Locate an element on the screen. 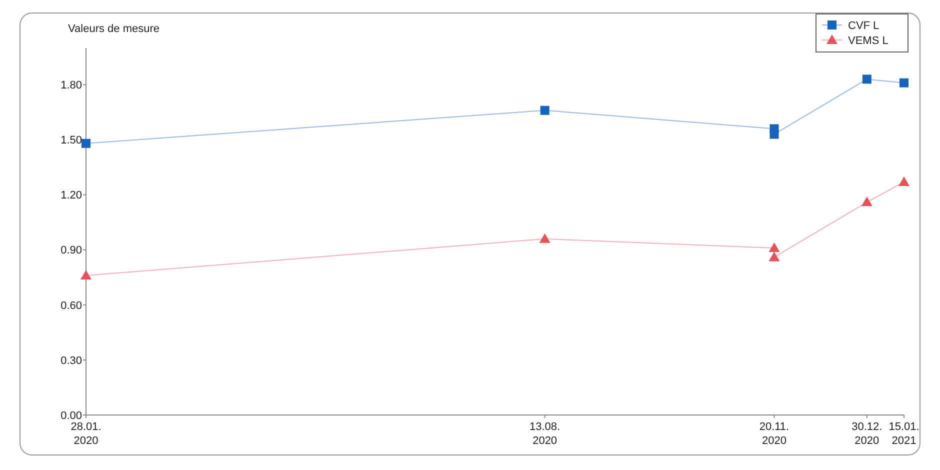 The height and width of the screenshot is (470, 940). x-tick-label: 15.01. 2021 is located at coordinates (904, 434).